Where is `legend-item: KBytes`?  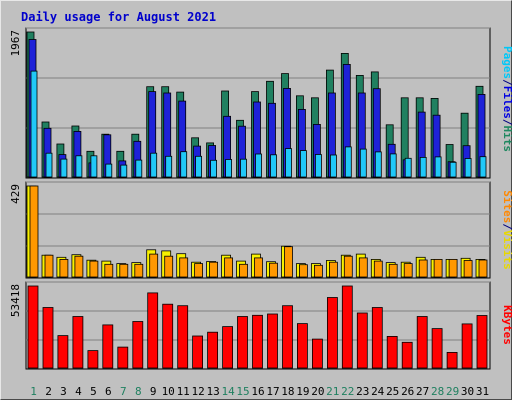 legend-item: KBytes is located at coordinates (506, 325).